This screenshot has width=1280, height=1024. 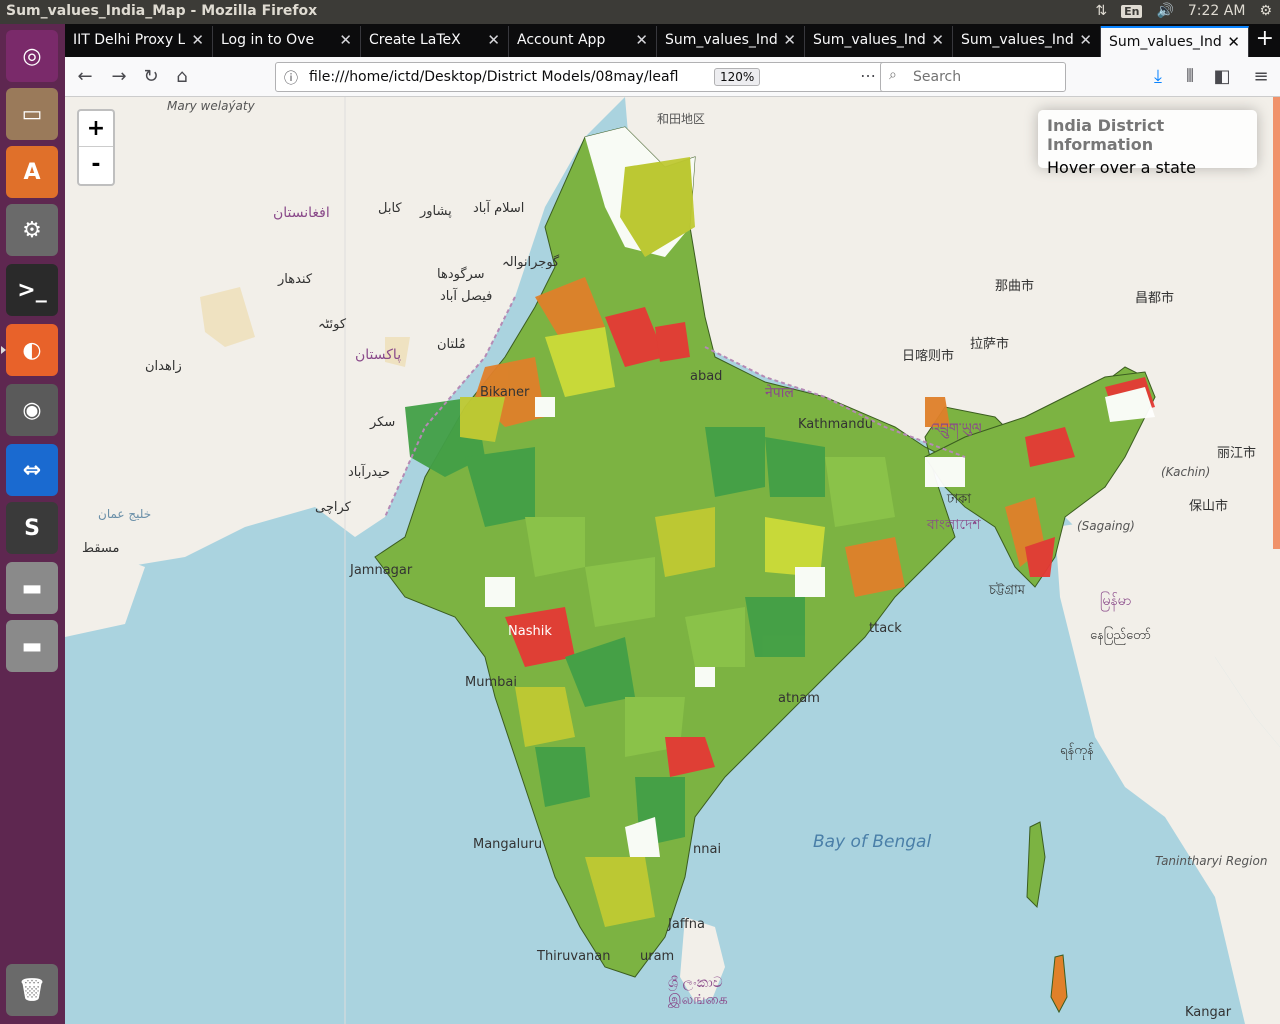 I want to click on running-indicator, so click(x=3, y=350).